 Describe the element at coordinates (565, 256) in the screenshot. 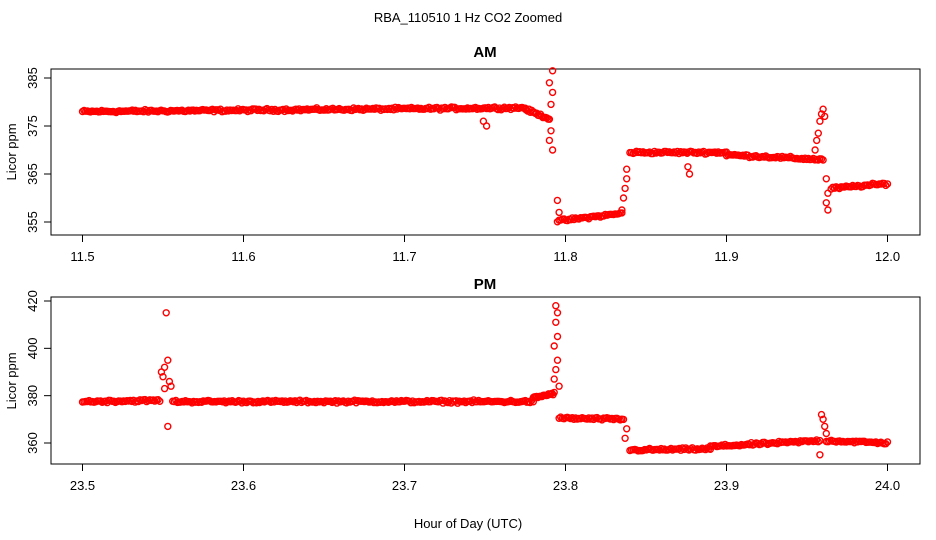

I see `x-tick-label: 11.8` at that location.